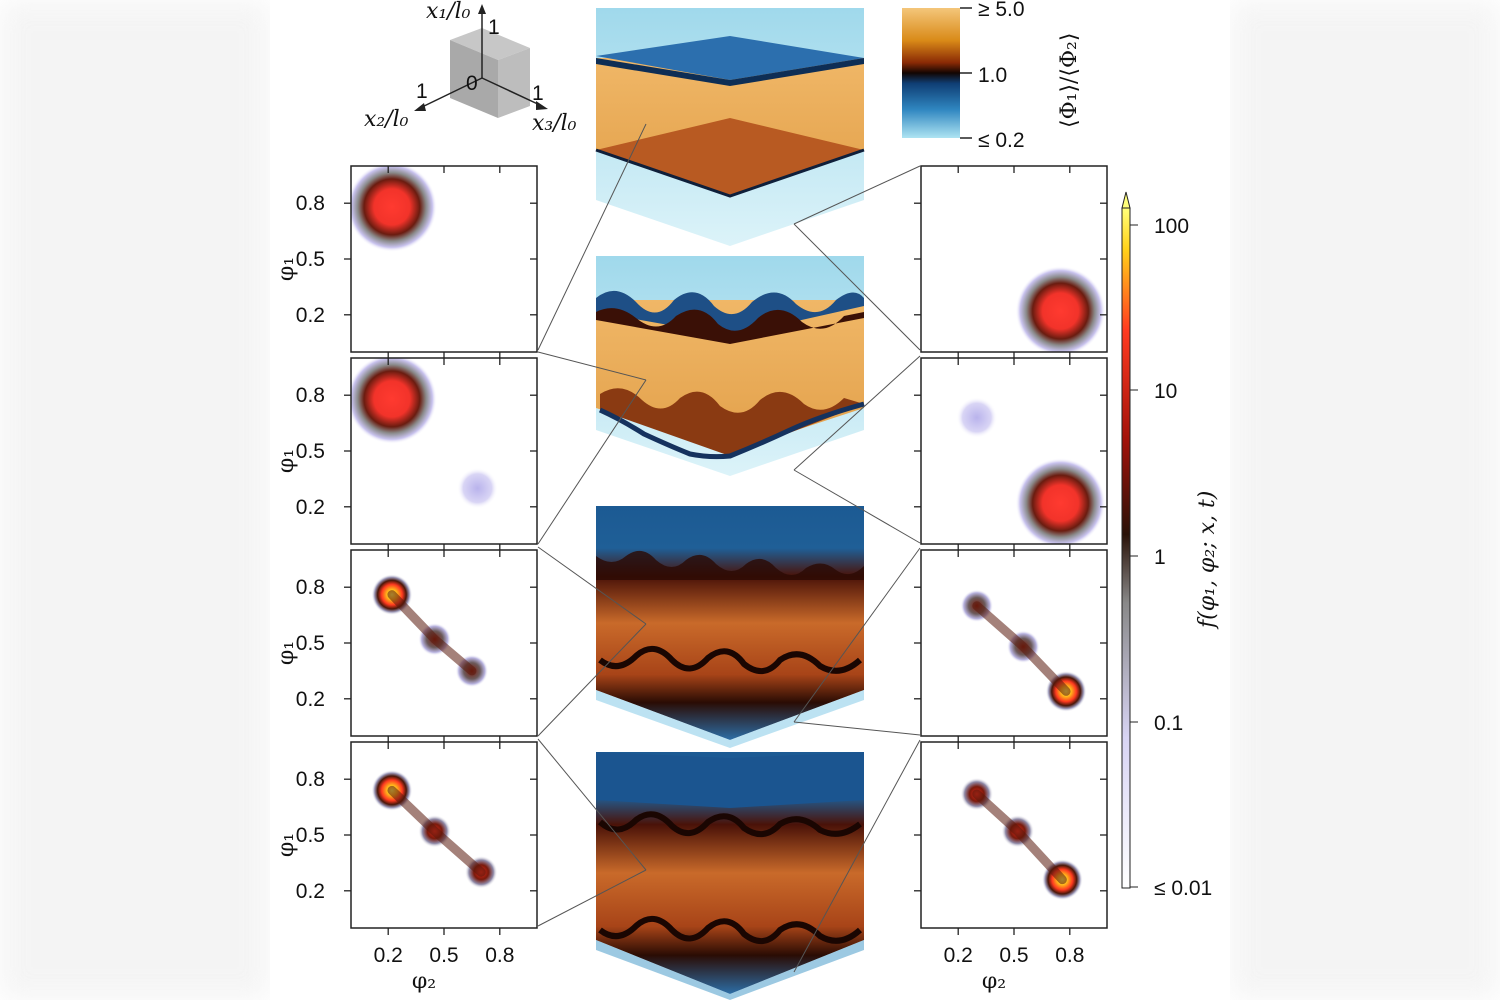  Describe the element at coordinates (490, 44) in the screenshot. I see `triad-cube-top` at that location.